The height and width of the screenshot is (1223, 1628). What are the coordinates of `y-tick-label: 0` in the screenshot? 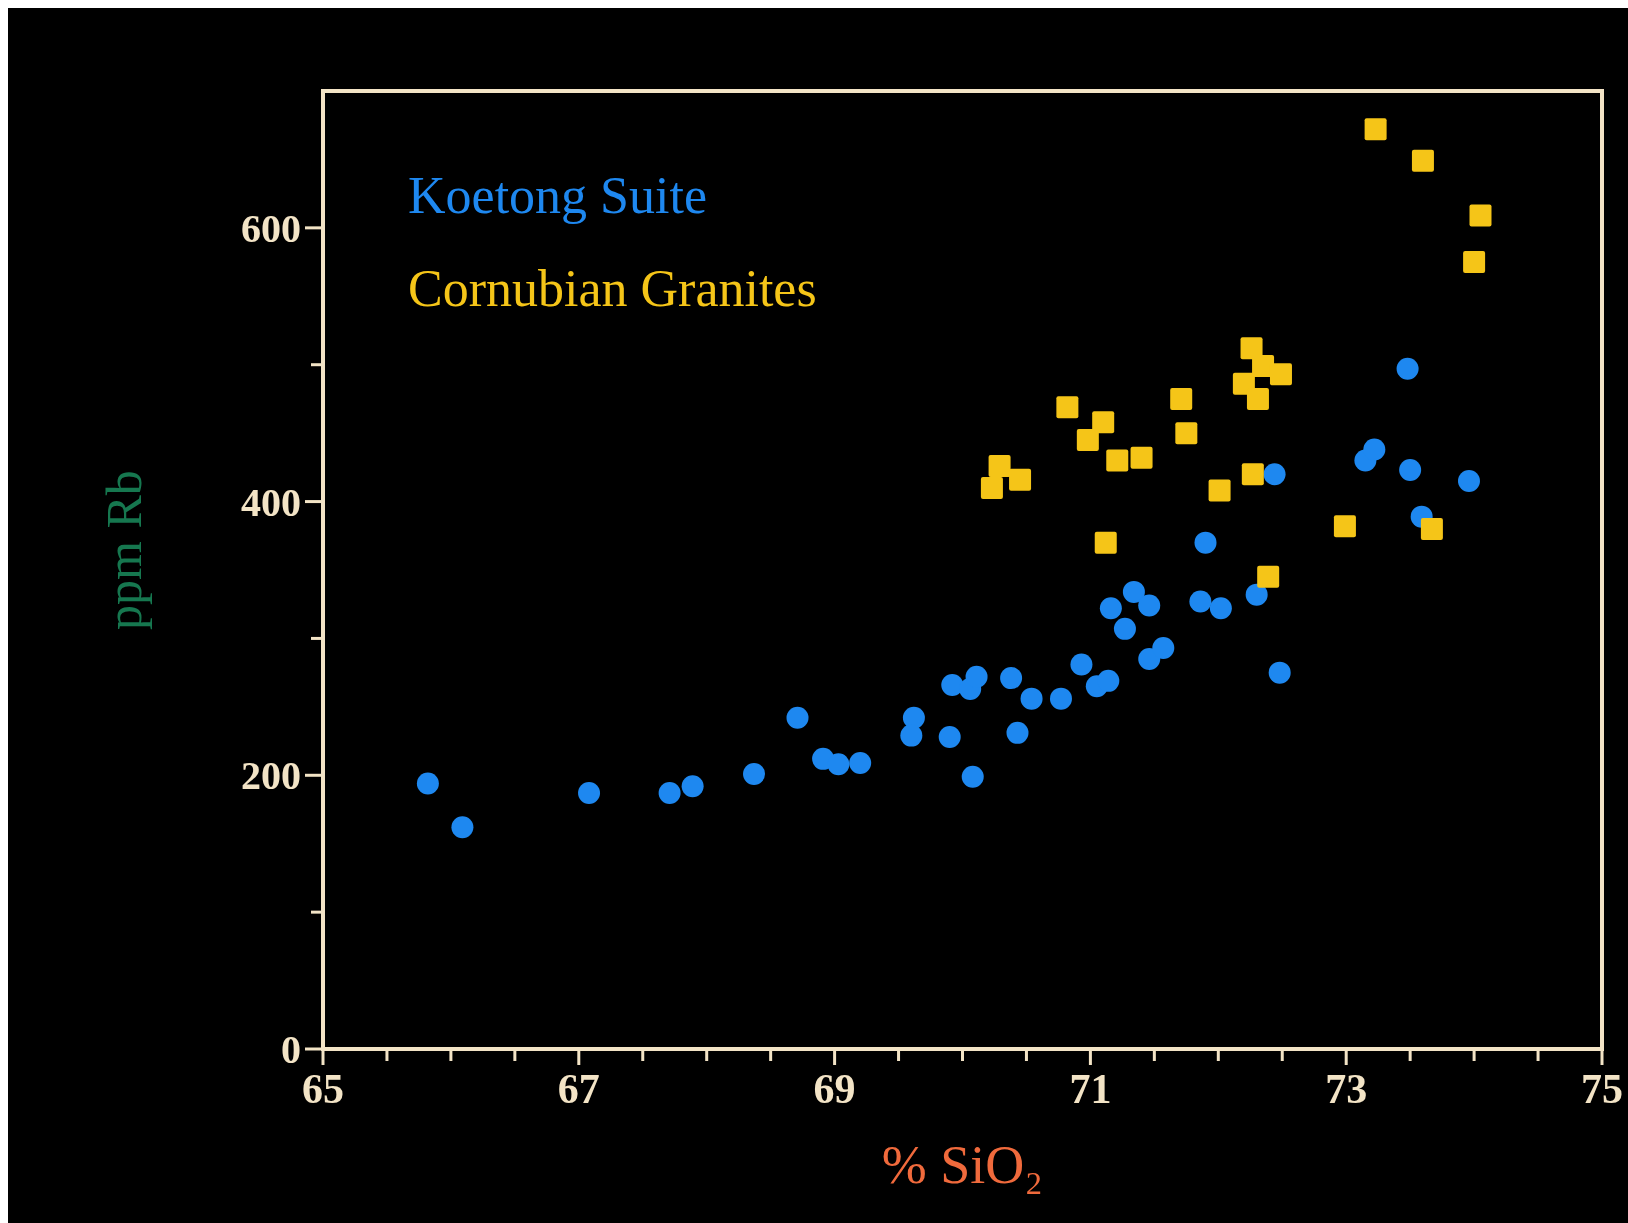 It's located at (291, 1049).